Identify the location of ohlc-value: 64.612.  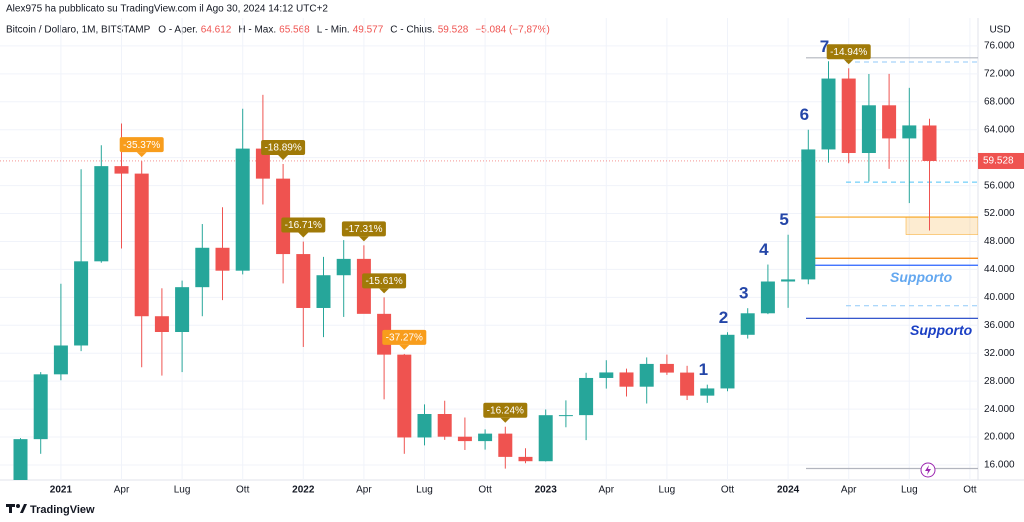
(216, 30).